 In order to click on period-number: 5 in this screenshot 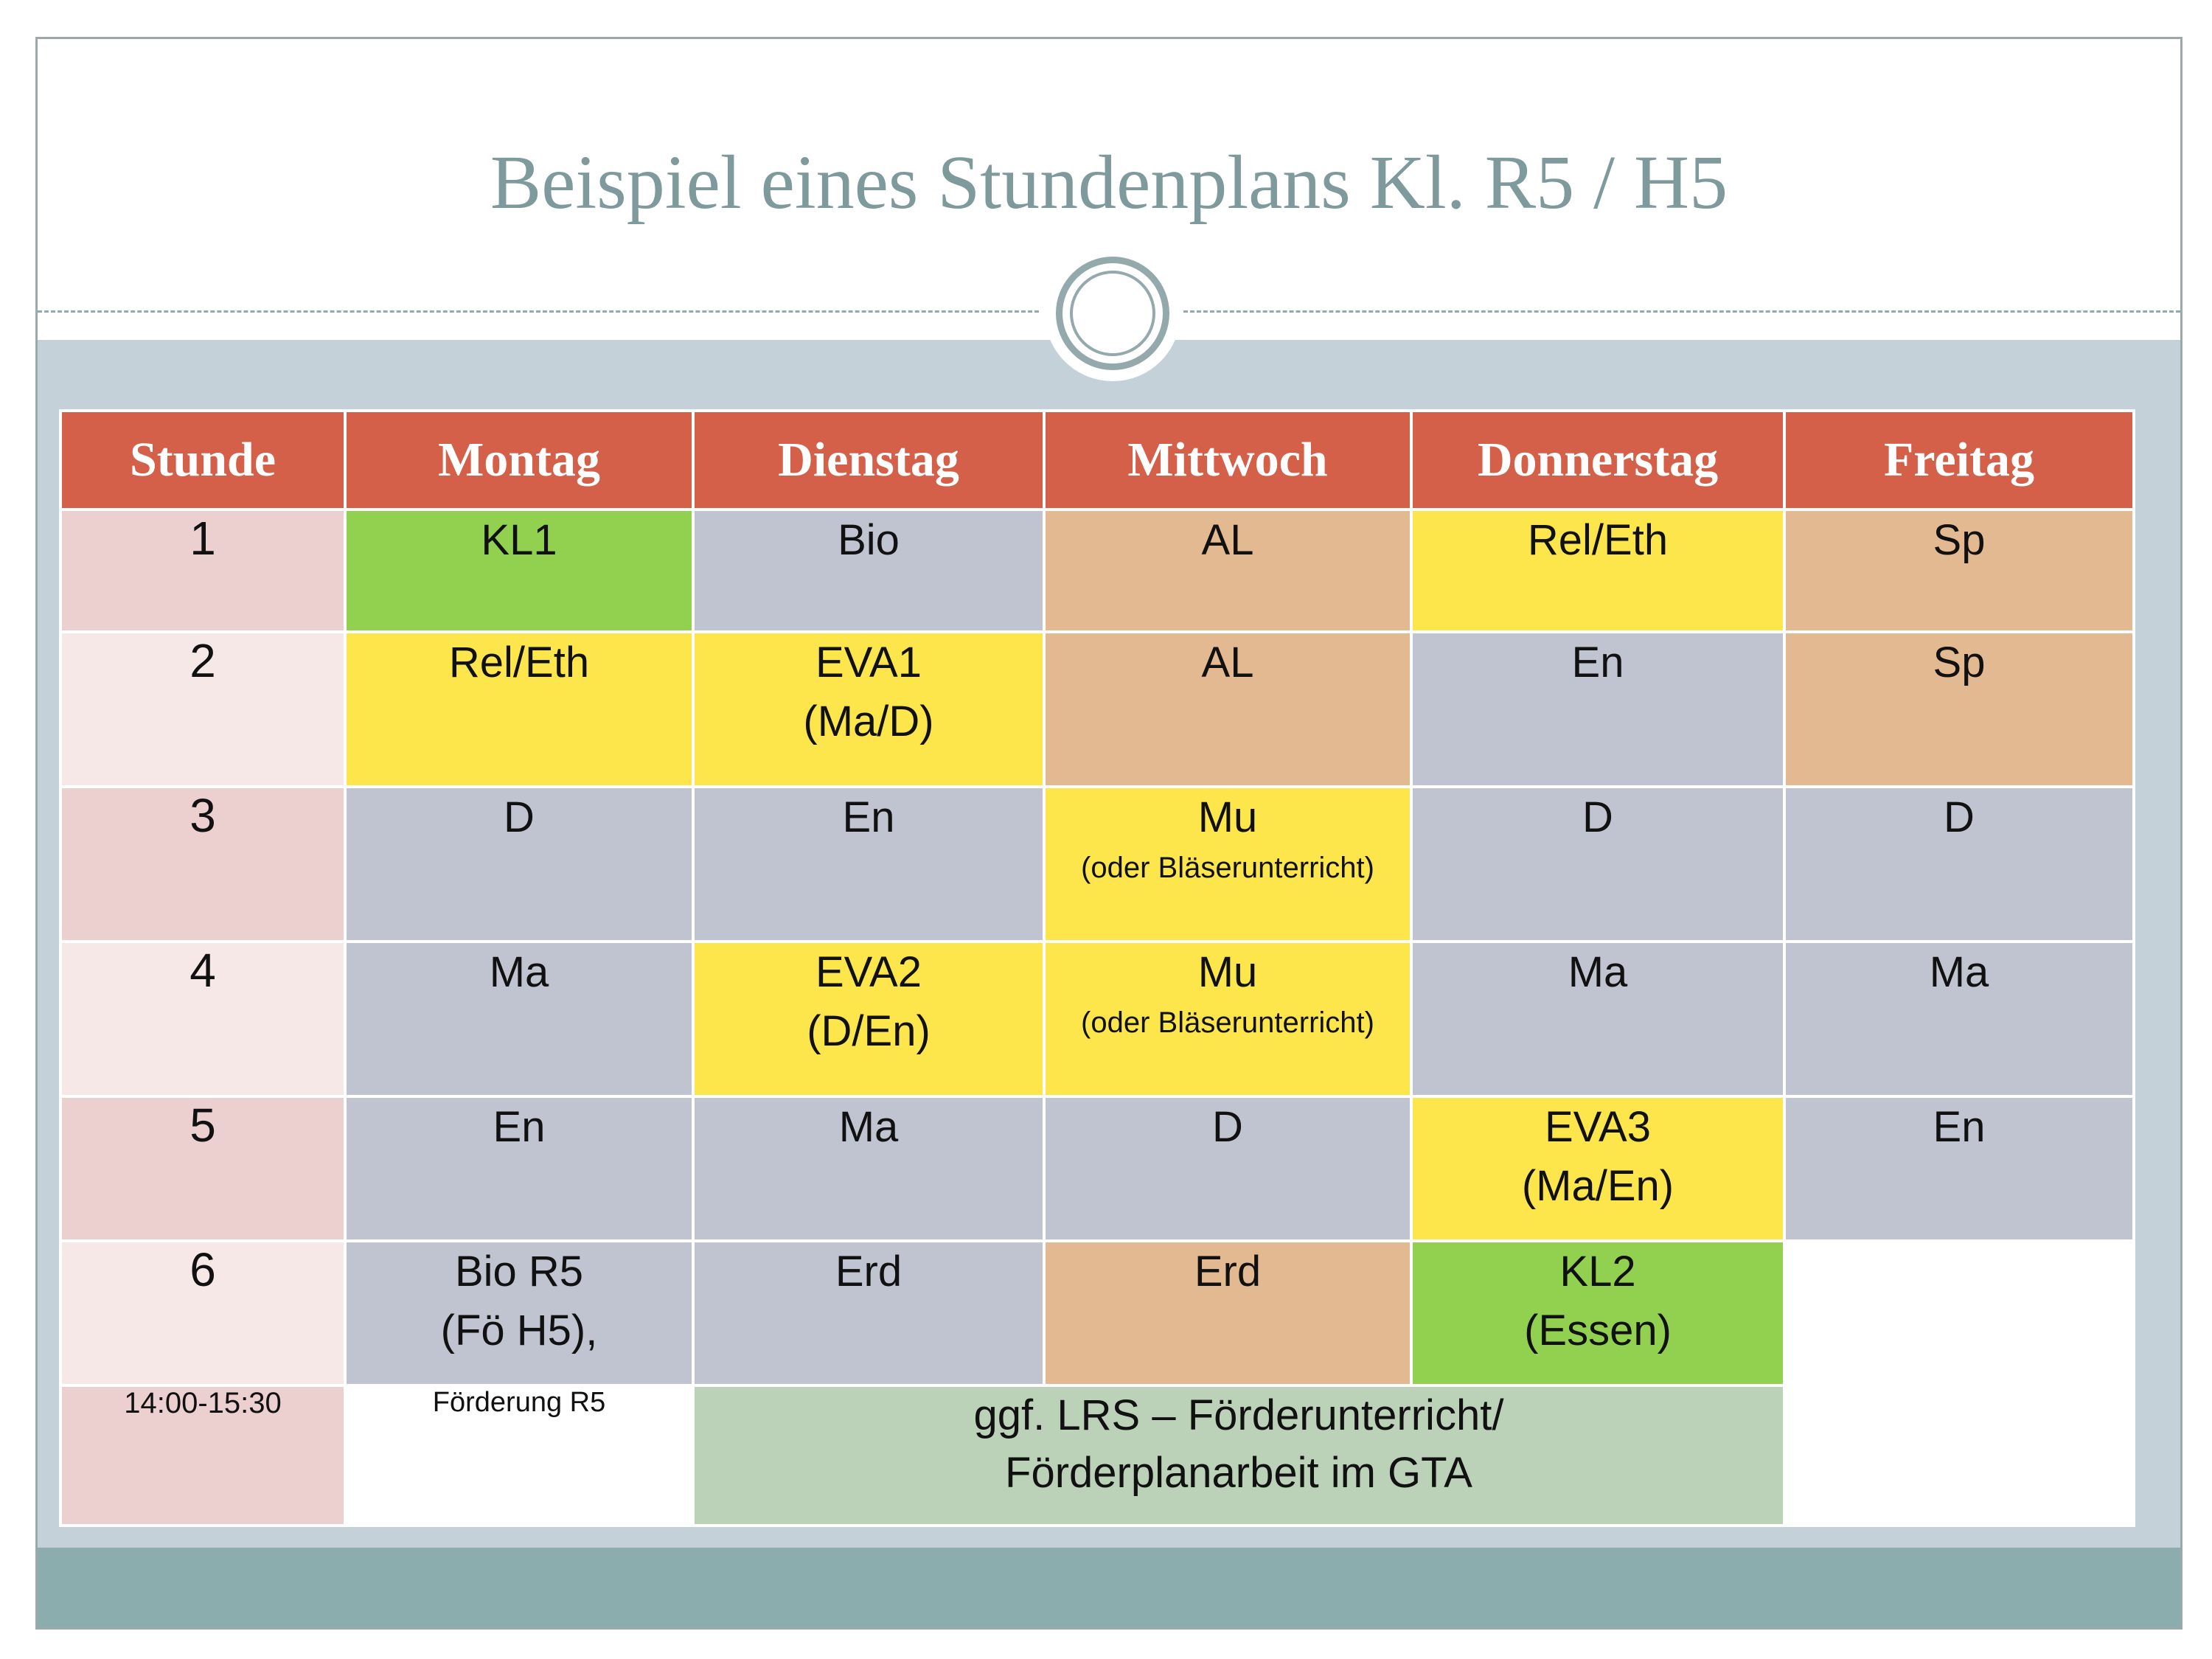, I will do `click(203, 1168)`.